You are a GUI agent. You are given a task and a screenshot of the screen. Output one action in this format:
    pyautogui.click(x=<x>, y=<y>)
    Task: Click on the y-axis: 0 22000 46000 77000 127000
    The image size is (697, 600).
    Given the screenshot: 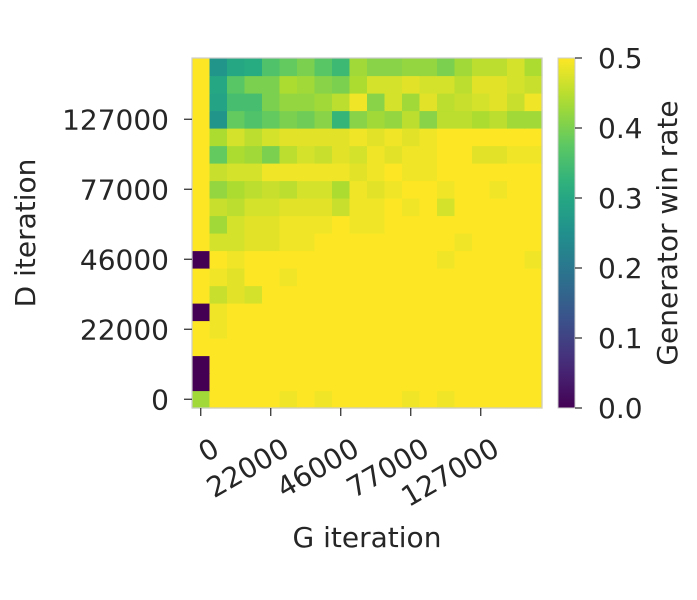 What is the action you would take?
    pyautogui.click(x=127, y=259)
    